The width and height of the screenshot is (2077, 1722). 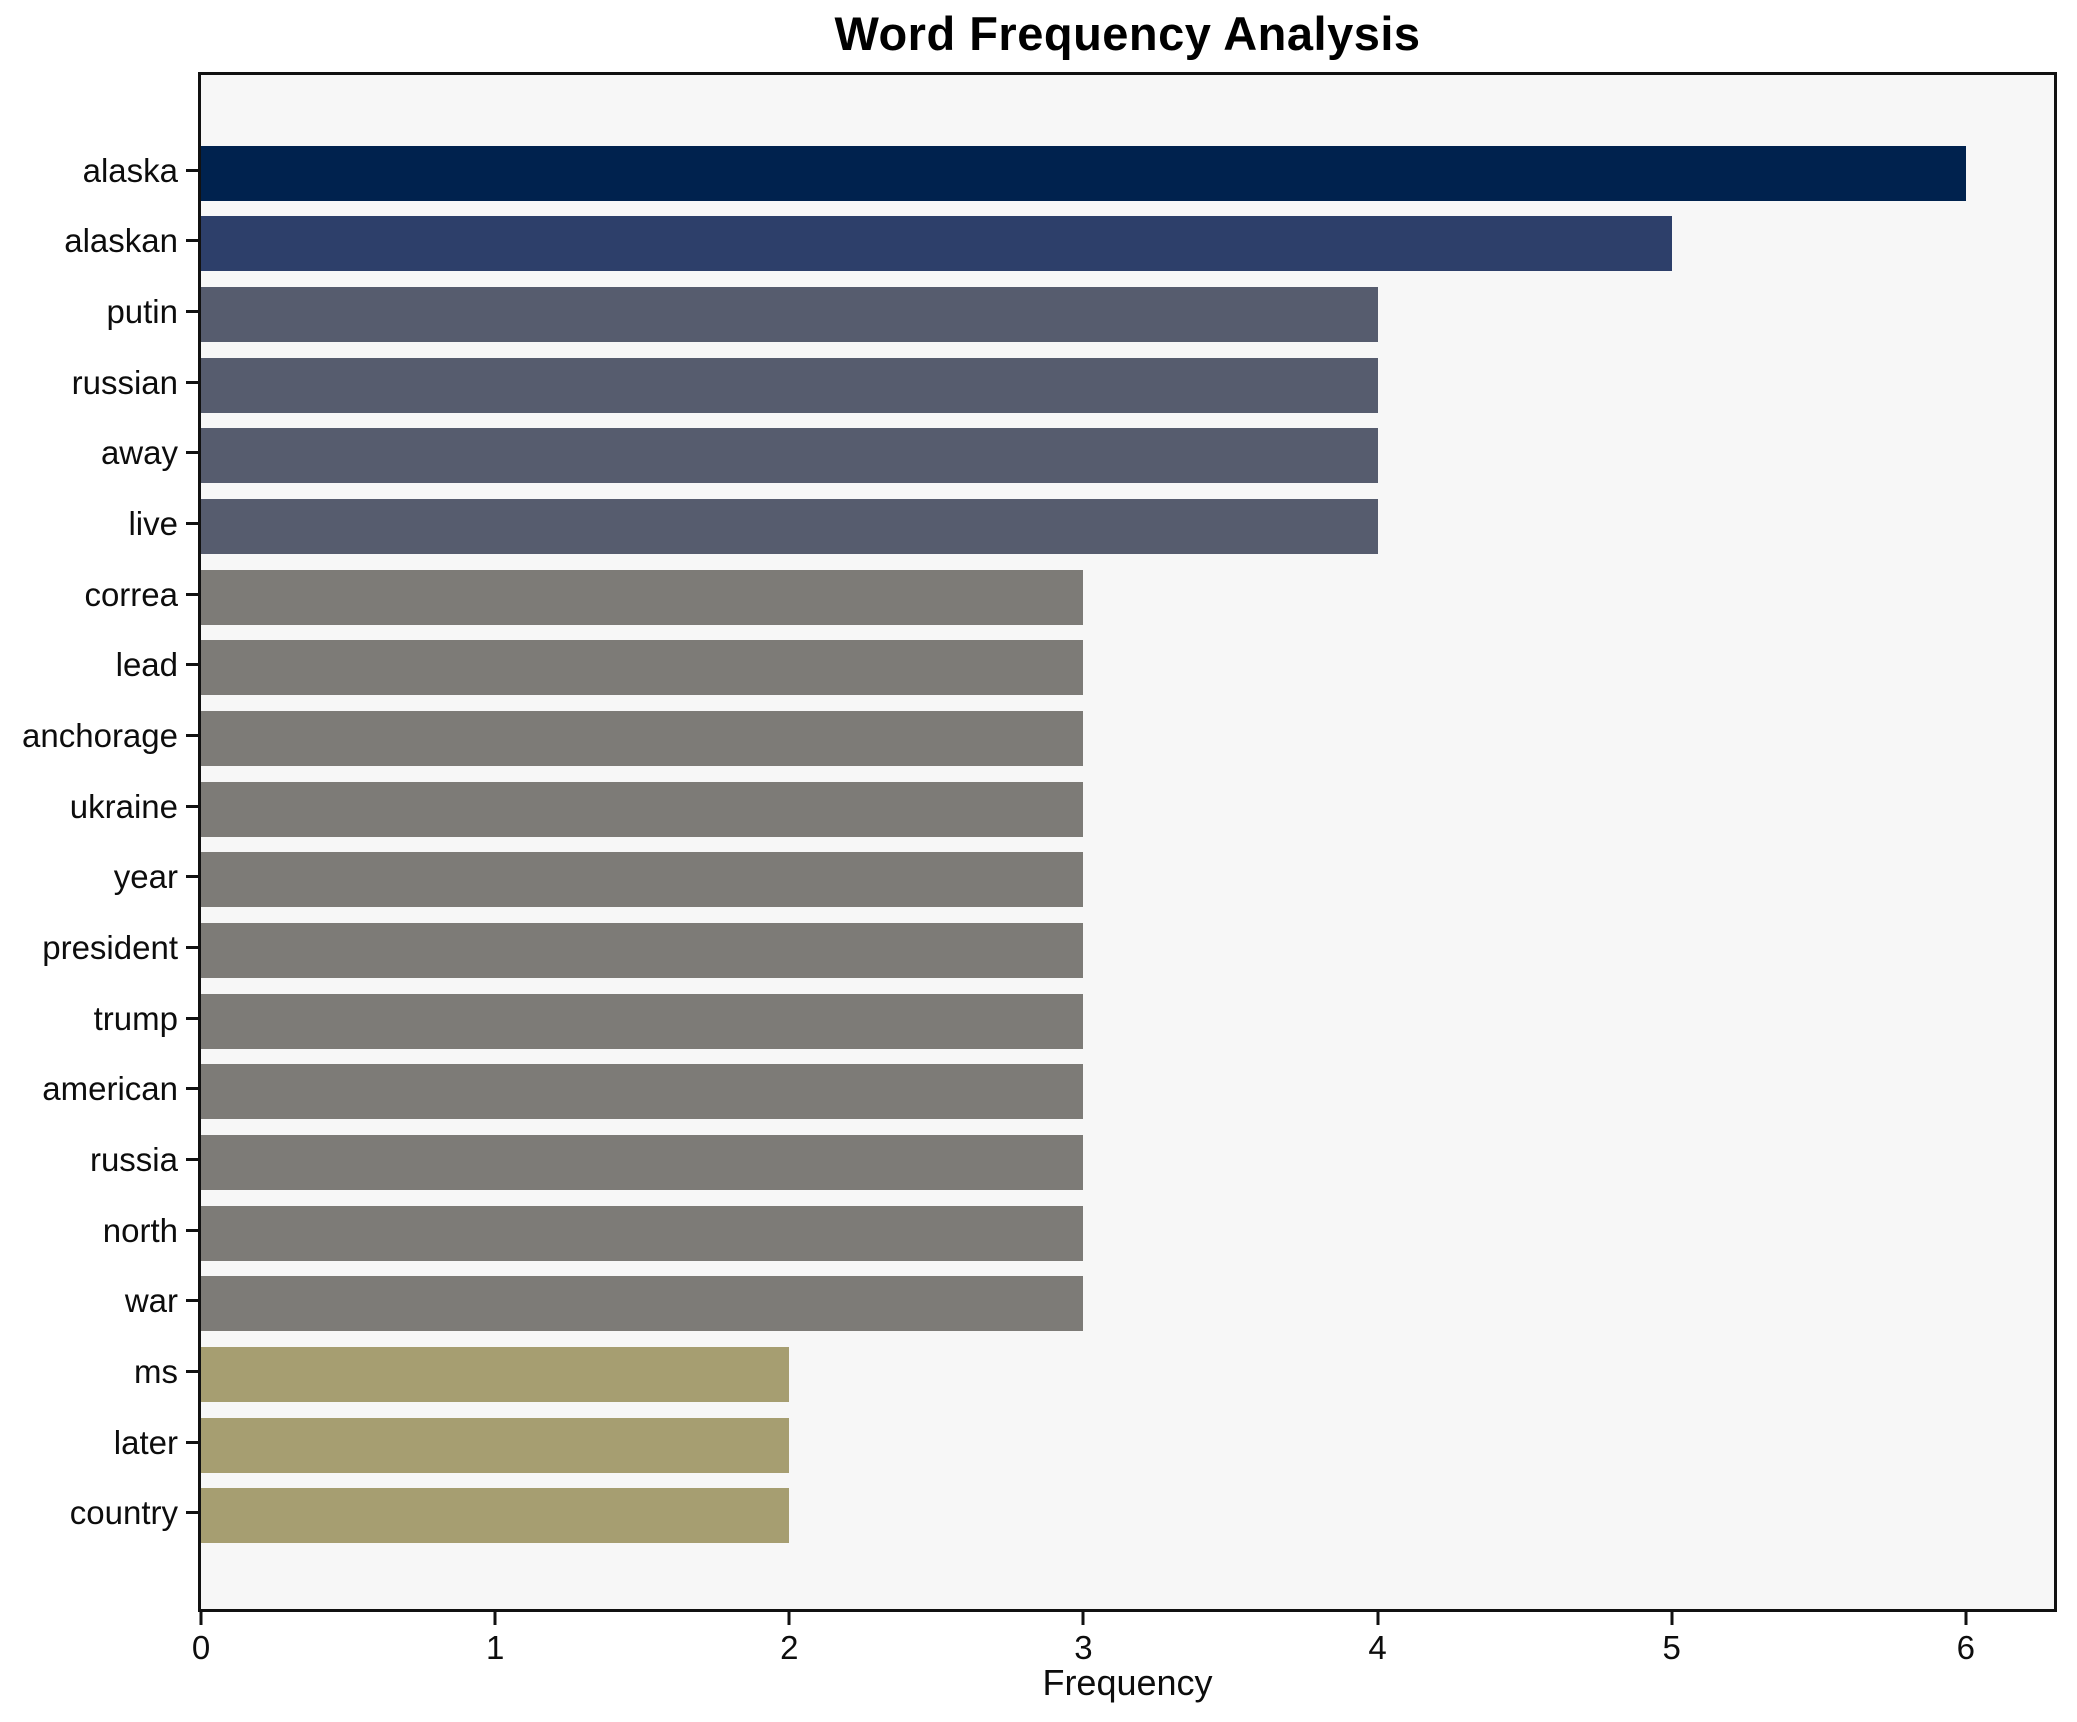 What do you see at coordinates (124, 382) in the screenshot?
I see `y-tick-label-russian: russian` at bounding box center [124, 382].